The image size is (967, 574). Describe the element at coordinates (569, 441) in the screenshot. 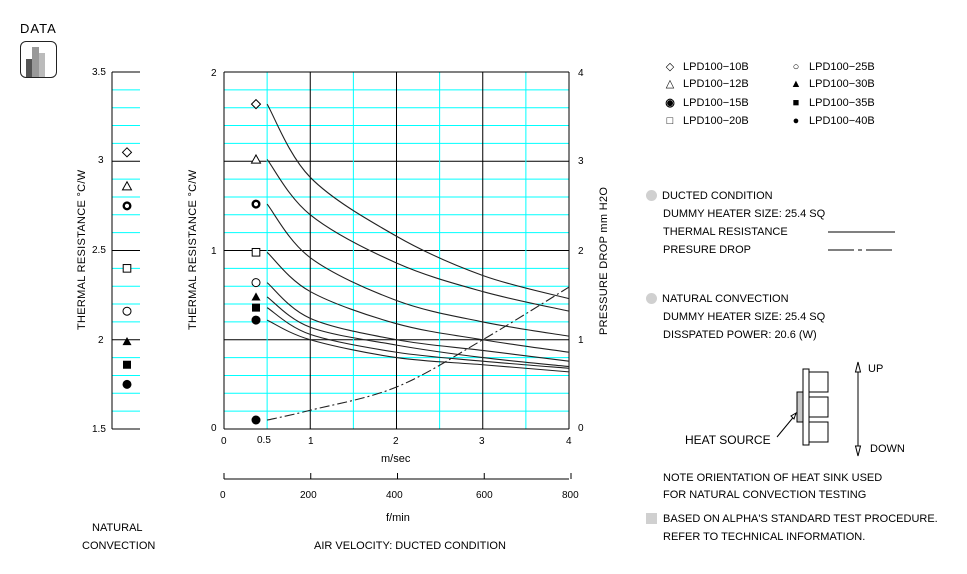

I see `x-tick-ms: 4` at that location.